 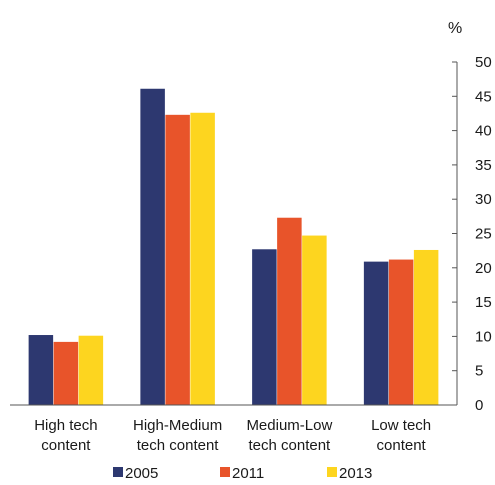 I want to click on legend-swatch-2011, so click(x=225, y=472).